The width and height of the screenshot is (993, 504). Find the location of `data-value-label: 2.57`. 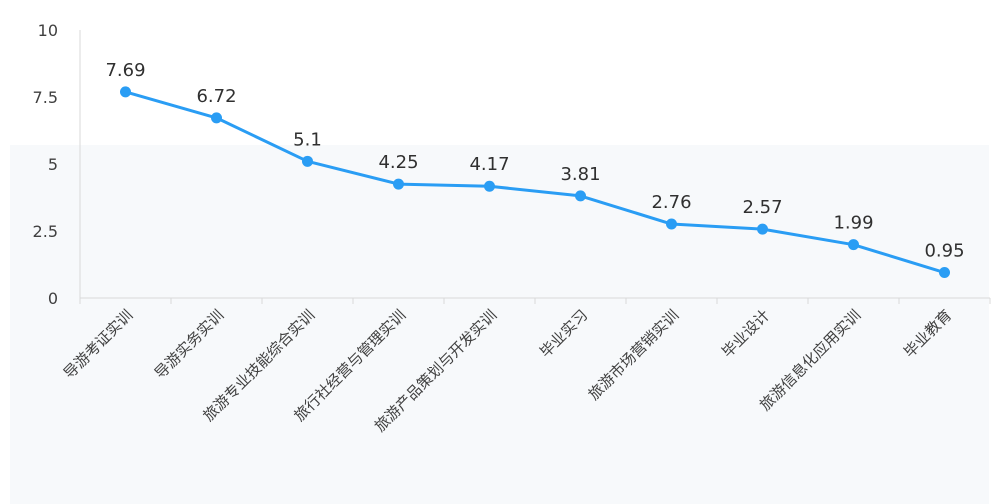

data-value-label: 2.57 is located at coordinates (762, 207).